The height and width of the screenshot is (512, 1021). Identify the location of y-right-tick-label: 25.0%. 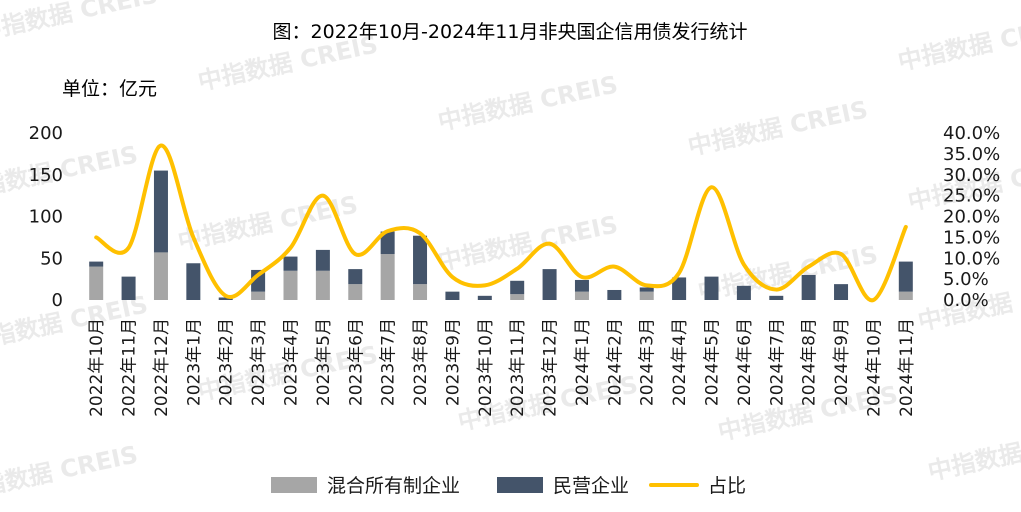
(971, 196).